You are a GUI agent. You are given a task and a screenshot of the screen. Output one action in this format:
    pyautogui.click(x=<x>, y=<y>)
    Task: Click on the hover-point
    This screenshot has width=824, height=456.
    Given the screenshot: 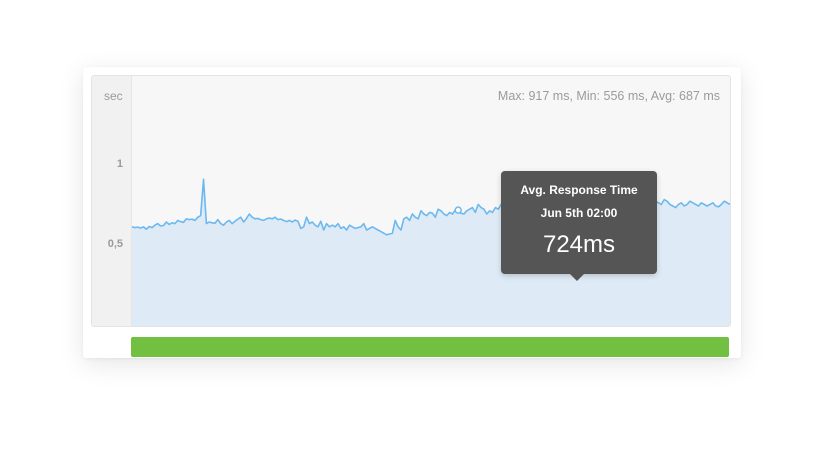 What is the action you would take?
    pyautogui.click(x=458, y=210)
    